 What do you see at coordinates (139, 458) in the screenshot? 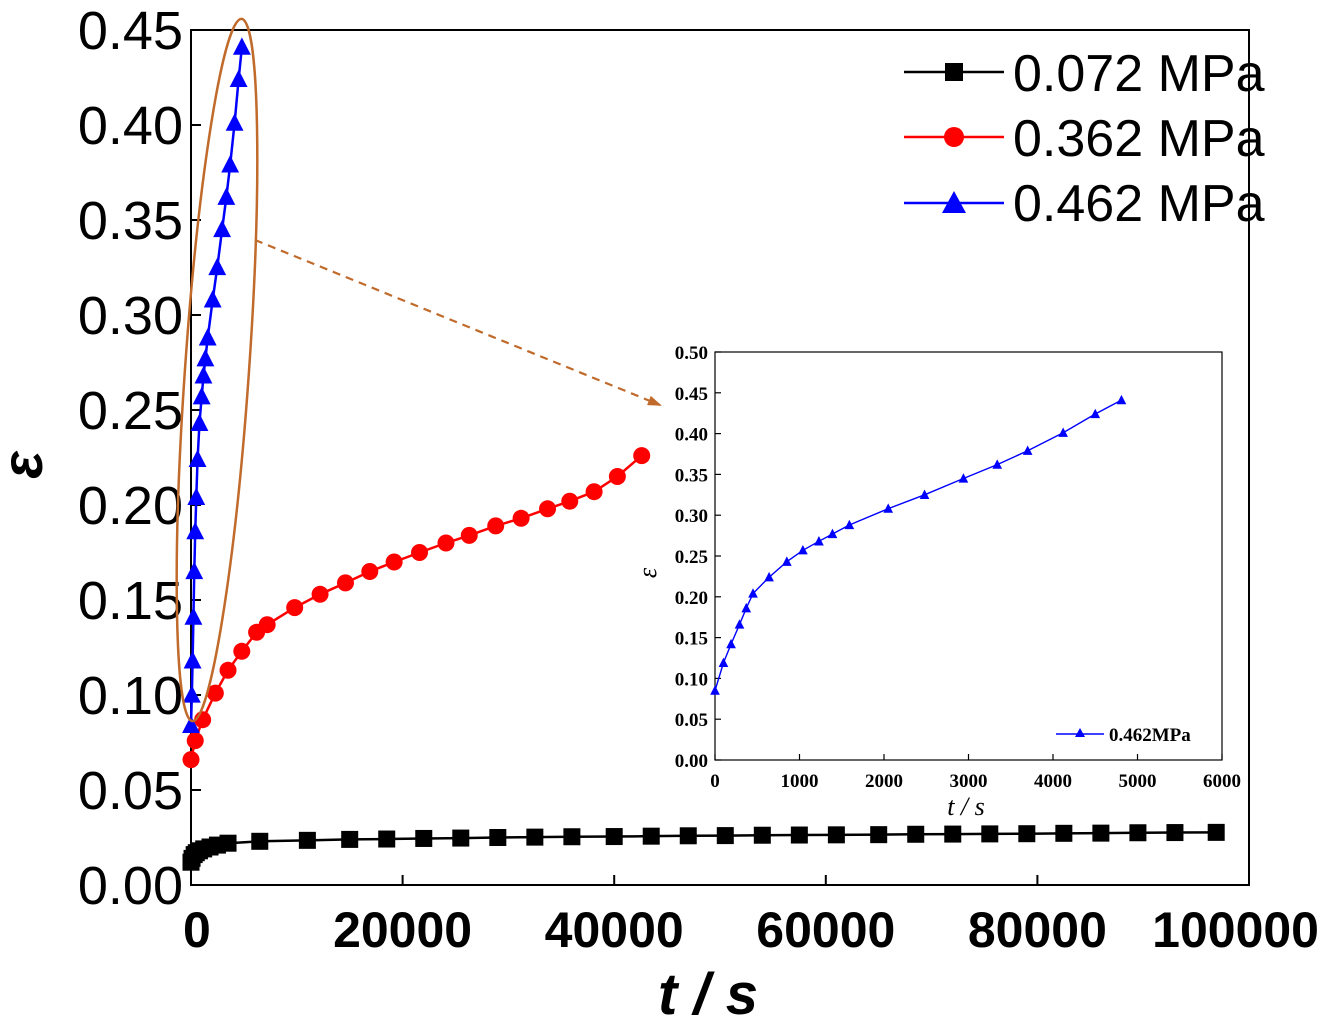
I see `main-y-axis: 0.00 0.05 0.10 0.15 0.20 0.25 0.30 0.35 0.40 0.45` at bounding box center [139, 458].